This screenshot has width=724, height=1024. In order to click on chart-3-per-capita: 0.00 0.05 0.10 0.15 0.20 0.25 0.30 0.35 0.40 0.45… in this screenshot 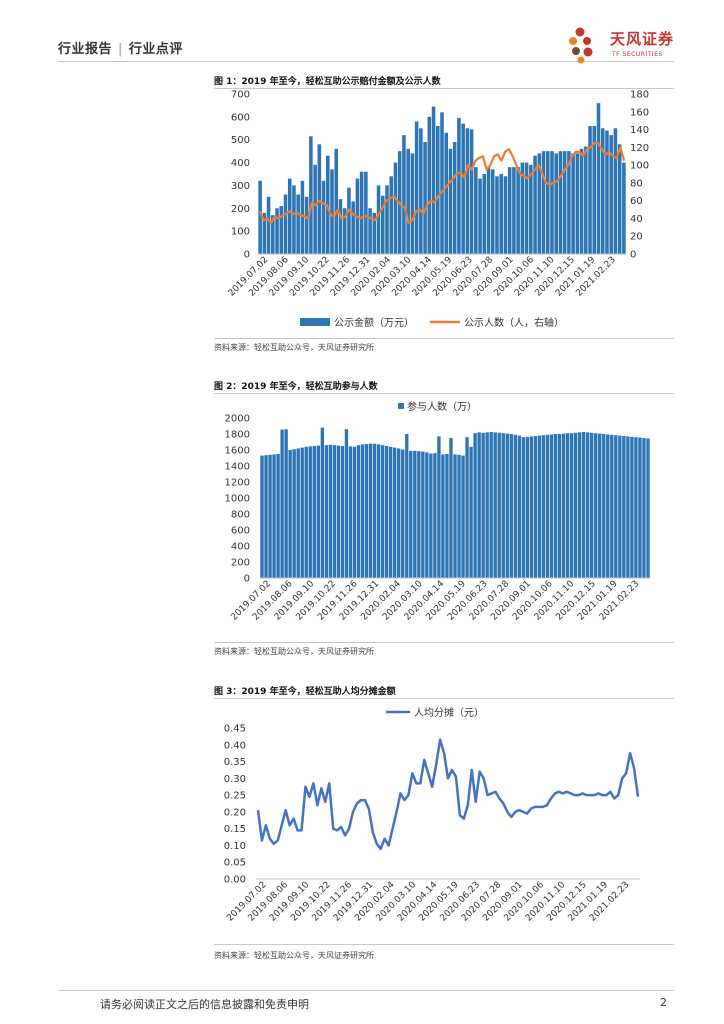, I will do `click(432, 815)`.